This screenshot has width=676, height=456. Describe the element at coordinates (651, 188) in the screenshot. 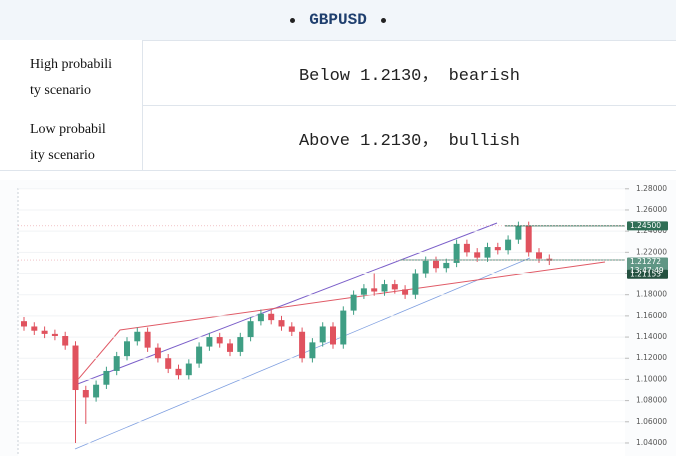

I see `y-tick-label: 1.28000` at that location.